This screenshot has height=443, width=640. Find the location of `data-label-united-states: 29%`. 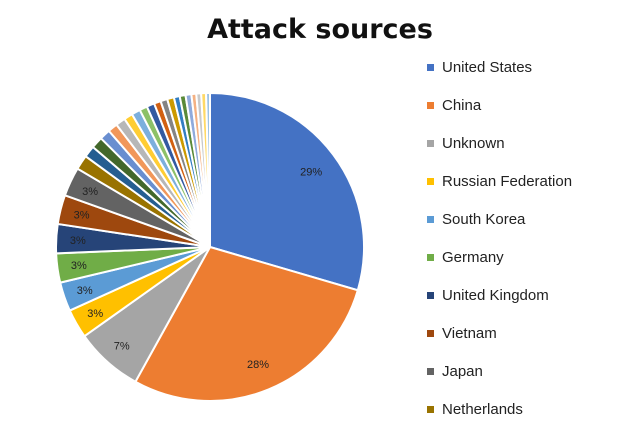

data-label-united-states: 29% is located at coordinates (311, 172).